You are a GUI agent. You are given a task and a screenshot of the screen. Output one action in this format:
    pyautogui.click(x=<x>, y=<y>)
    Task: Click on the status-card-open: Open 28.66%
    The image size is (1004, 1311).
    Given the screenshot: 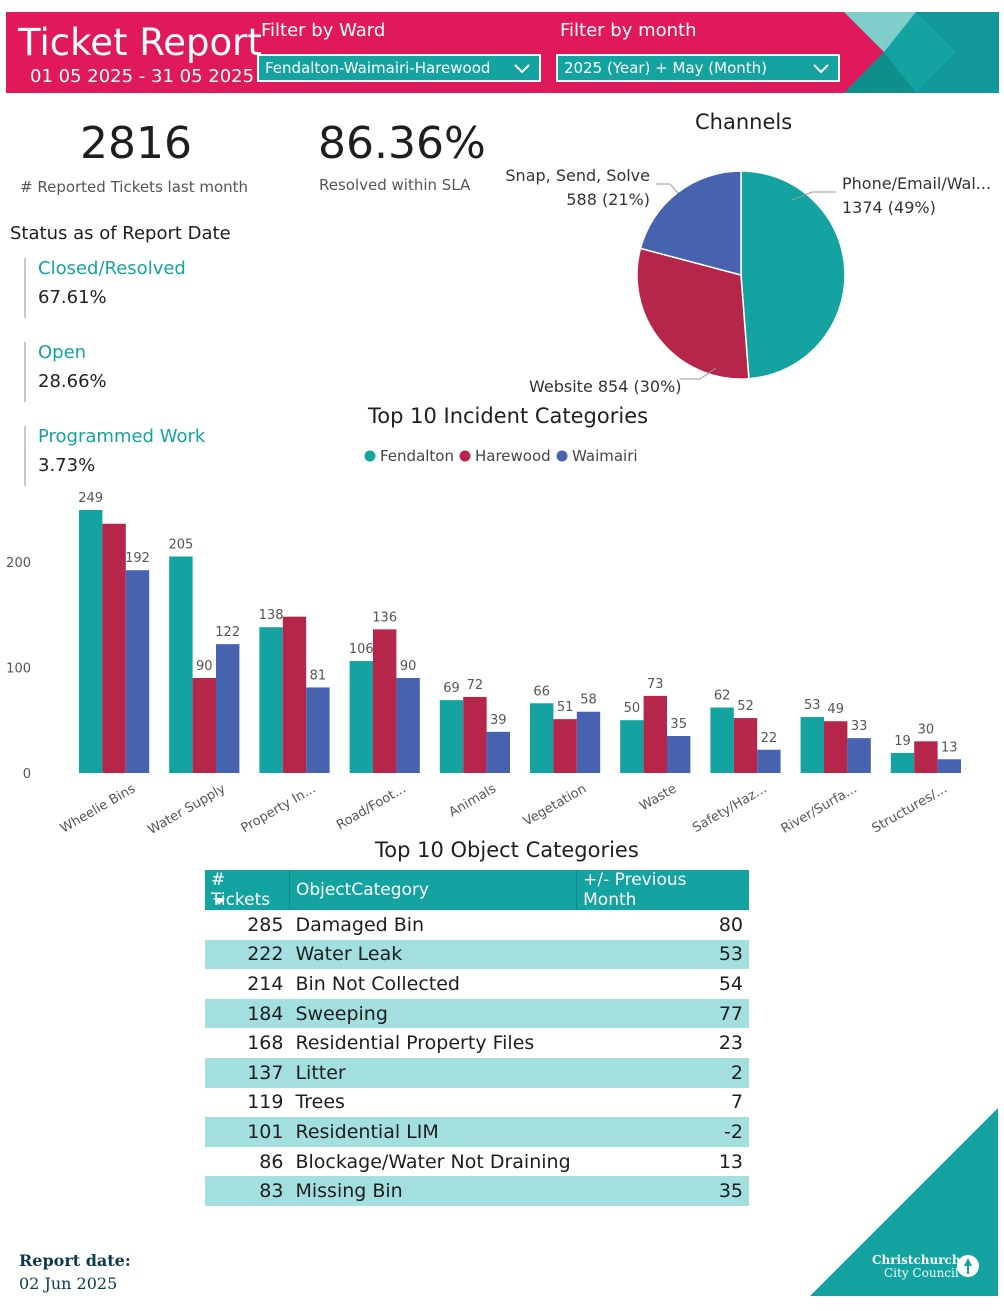 What is the action you would take?
    pyautogui.click(x=141, y=372)
    